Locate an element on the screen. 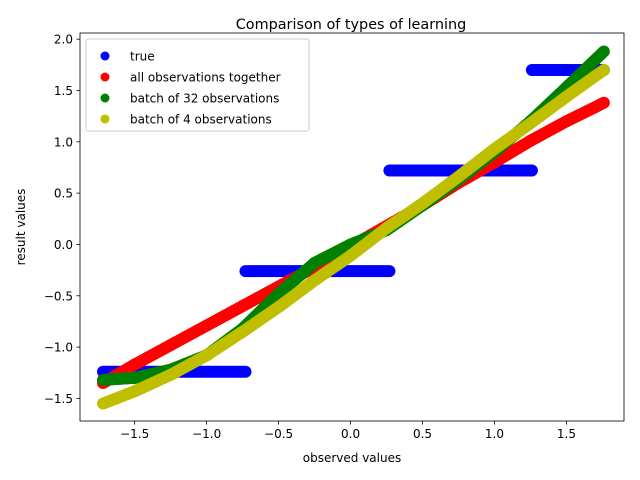 The image size is (640, 480). legend-label: batch of 32 observations is located at coordinates (204, 99).